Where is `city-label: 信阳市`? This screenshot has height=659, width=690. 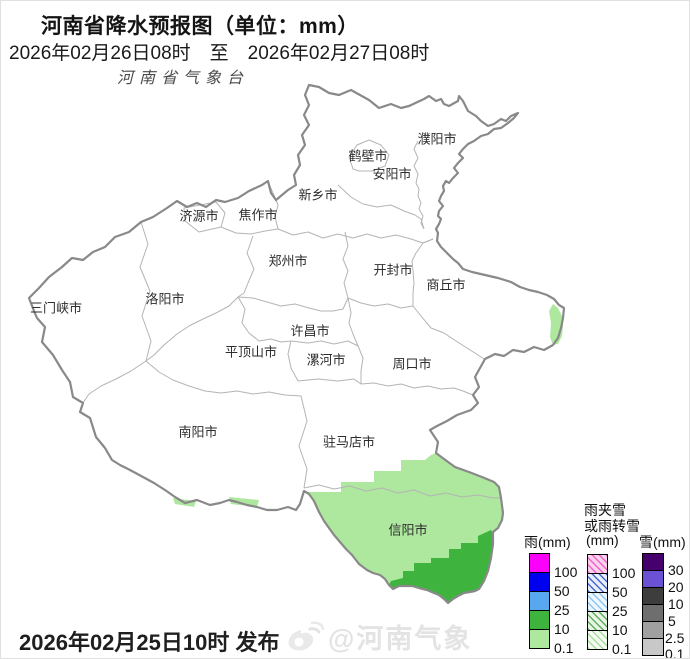 city-label: 信阳市 is located at coordinates (408, 530).